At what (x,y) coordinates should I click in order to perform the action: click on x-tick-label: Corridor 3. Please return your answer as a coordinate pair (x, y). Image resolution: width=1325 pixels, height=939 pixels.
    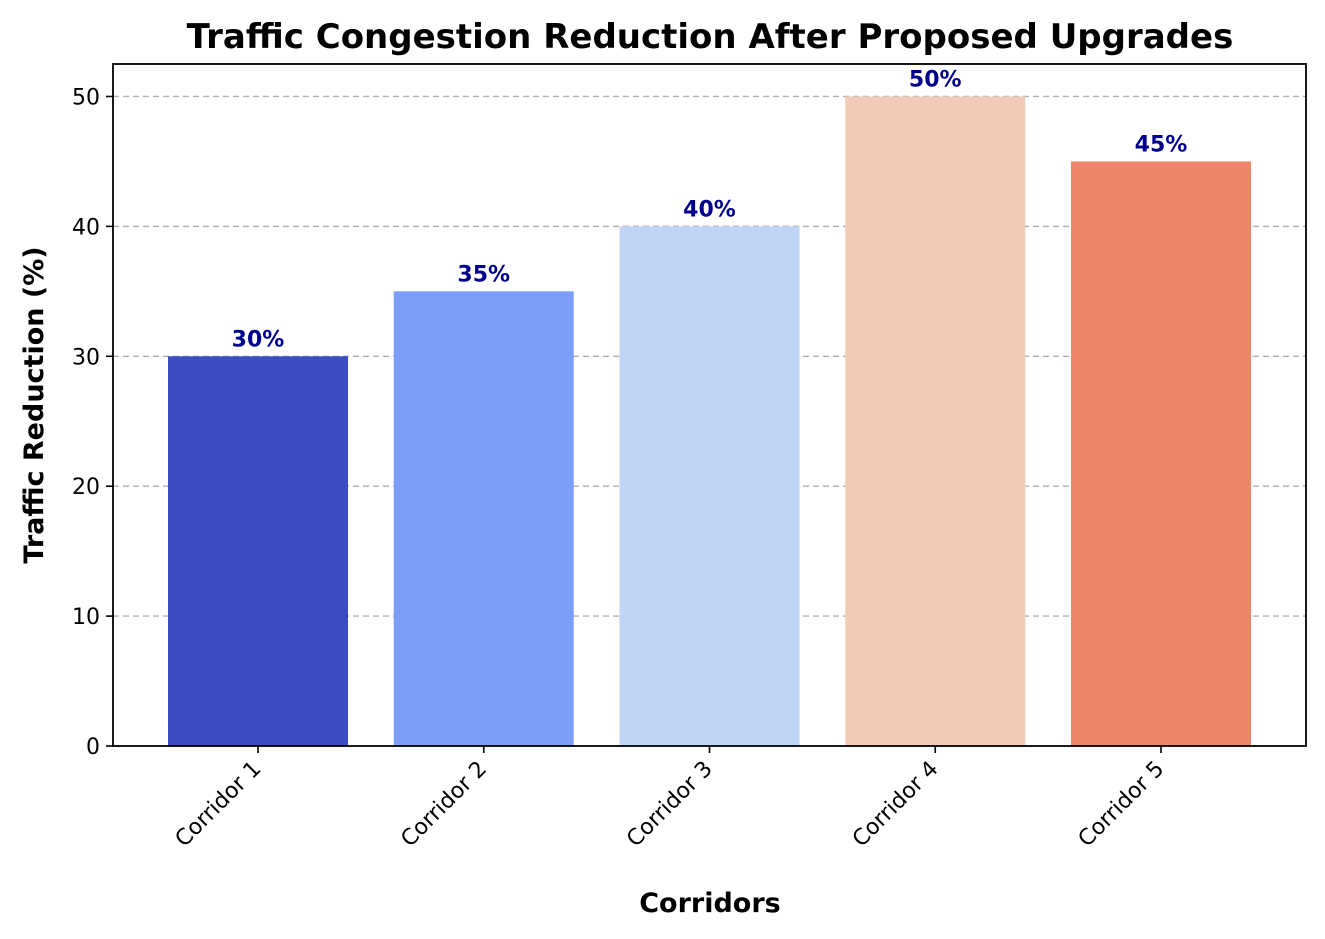
    Looking at the image, I should click on (670, 805).